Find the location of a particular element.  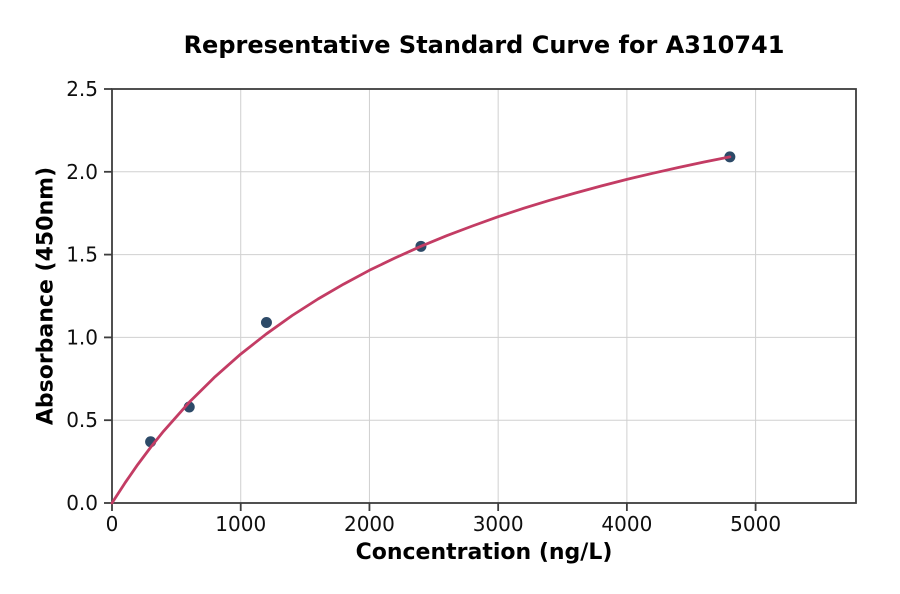

x-tick-label: 5000 is located at coordinates (755, 524).